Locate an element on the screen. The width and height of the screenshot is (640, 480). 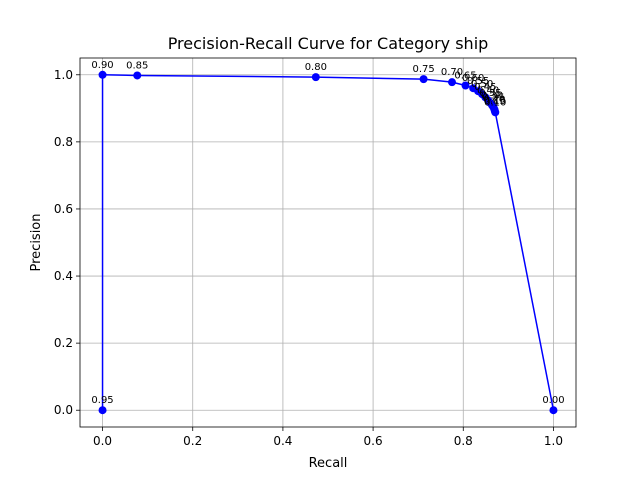
threshold-label: 0.30 is located at coordinates (492, 95).